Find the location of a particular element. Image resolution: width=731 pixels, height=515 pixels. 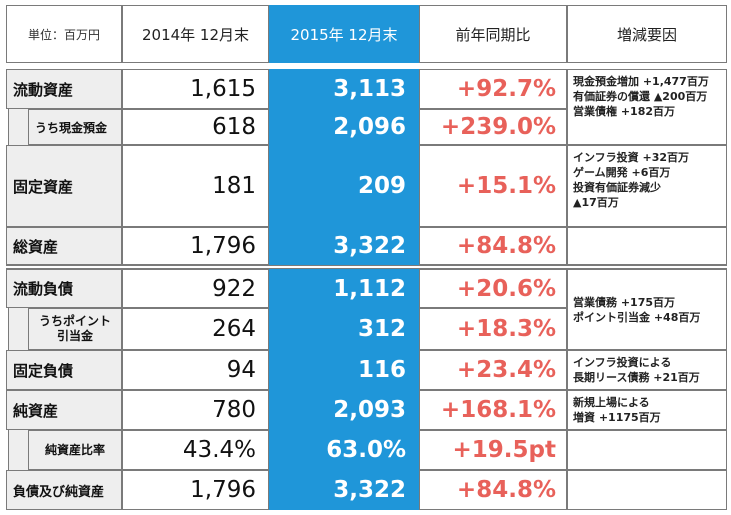

yoy-fixed-liabilities: +23.4% is located at coordinates (493, 370).